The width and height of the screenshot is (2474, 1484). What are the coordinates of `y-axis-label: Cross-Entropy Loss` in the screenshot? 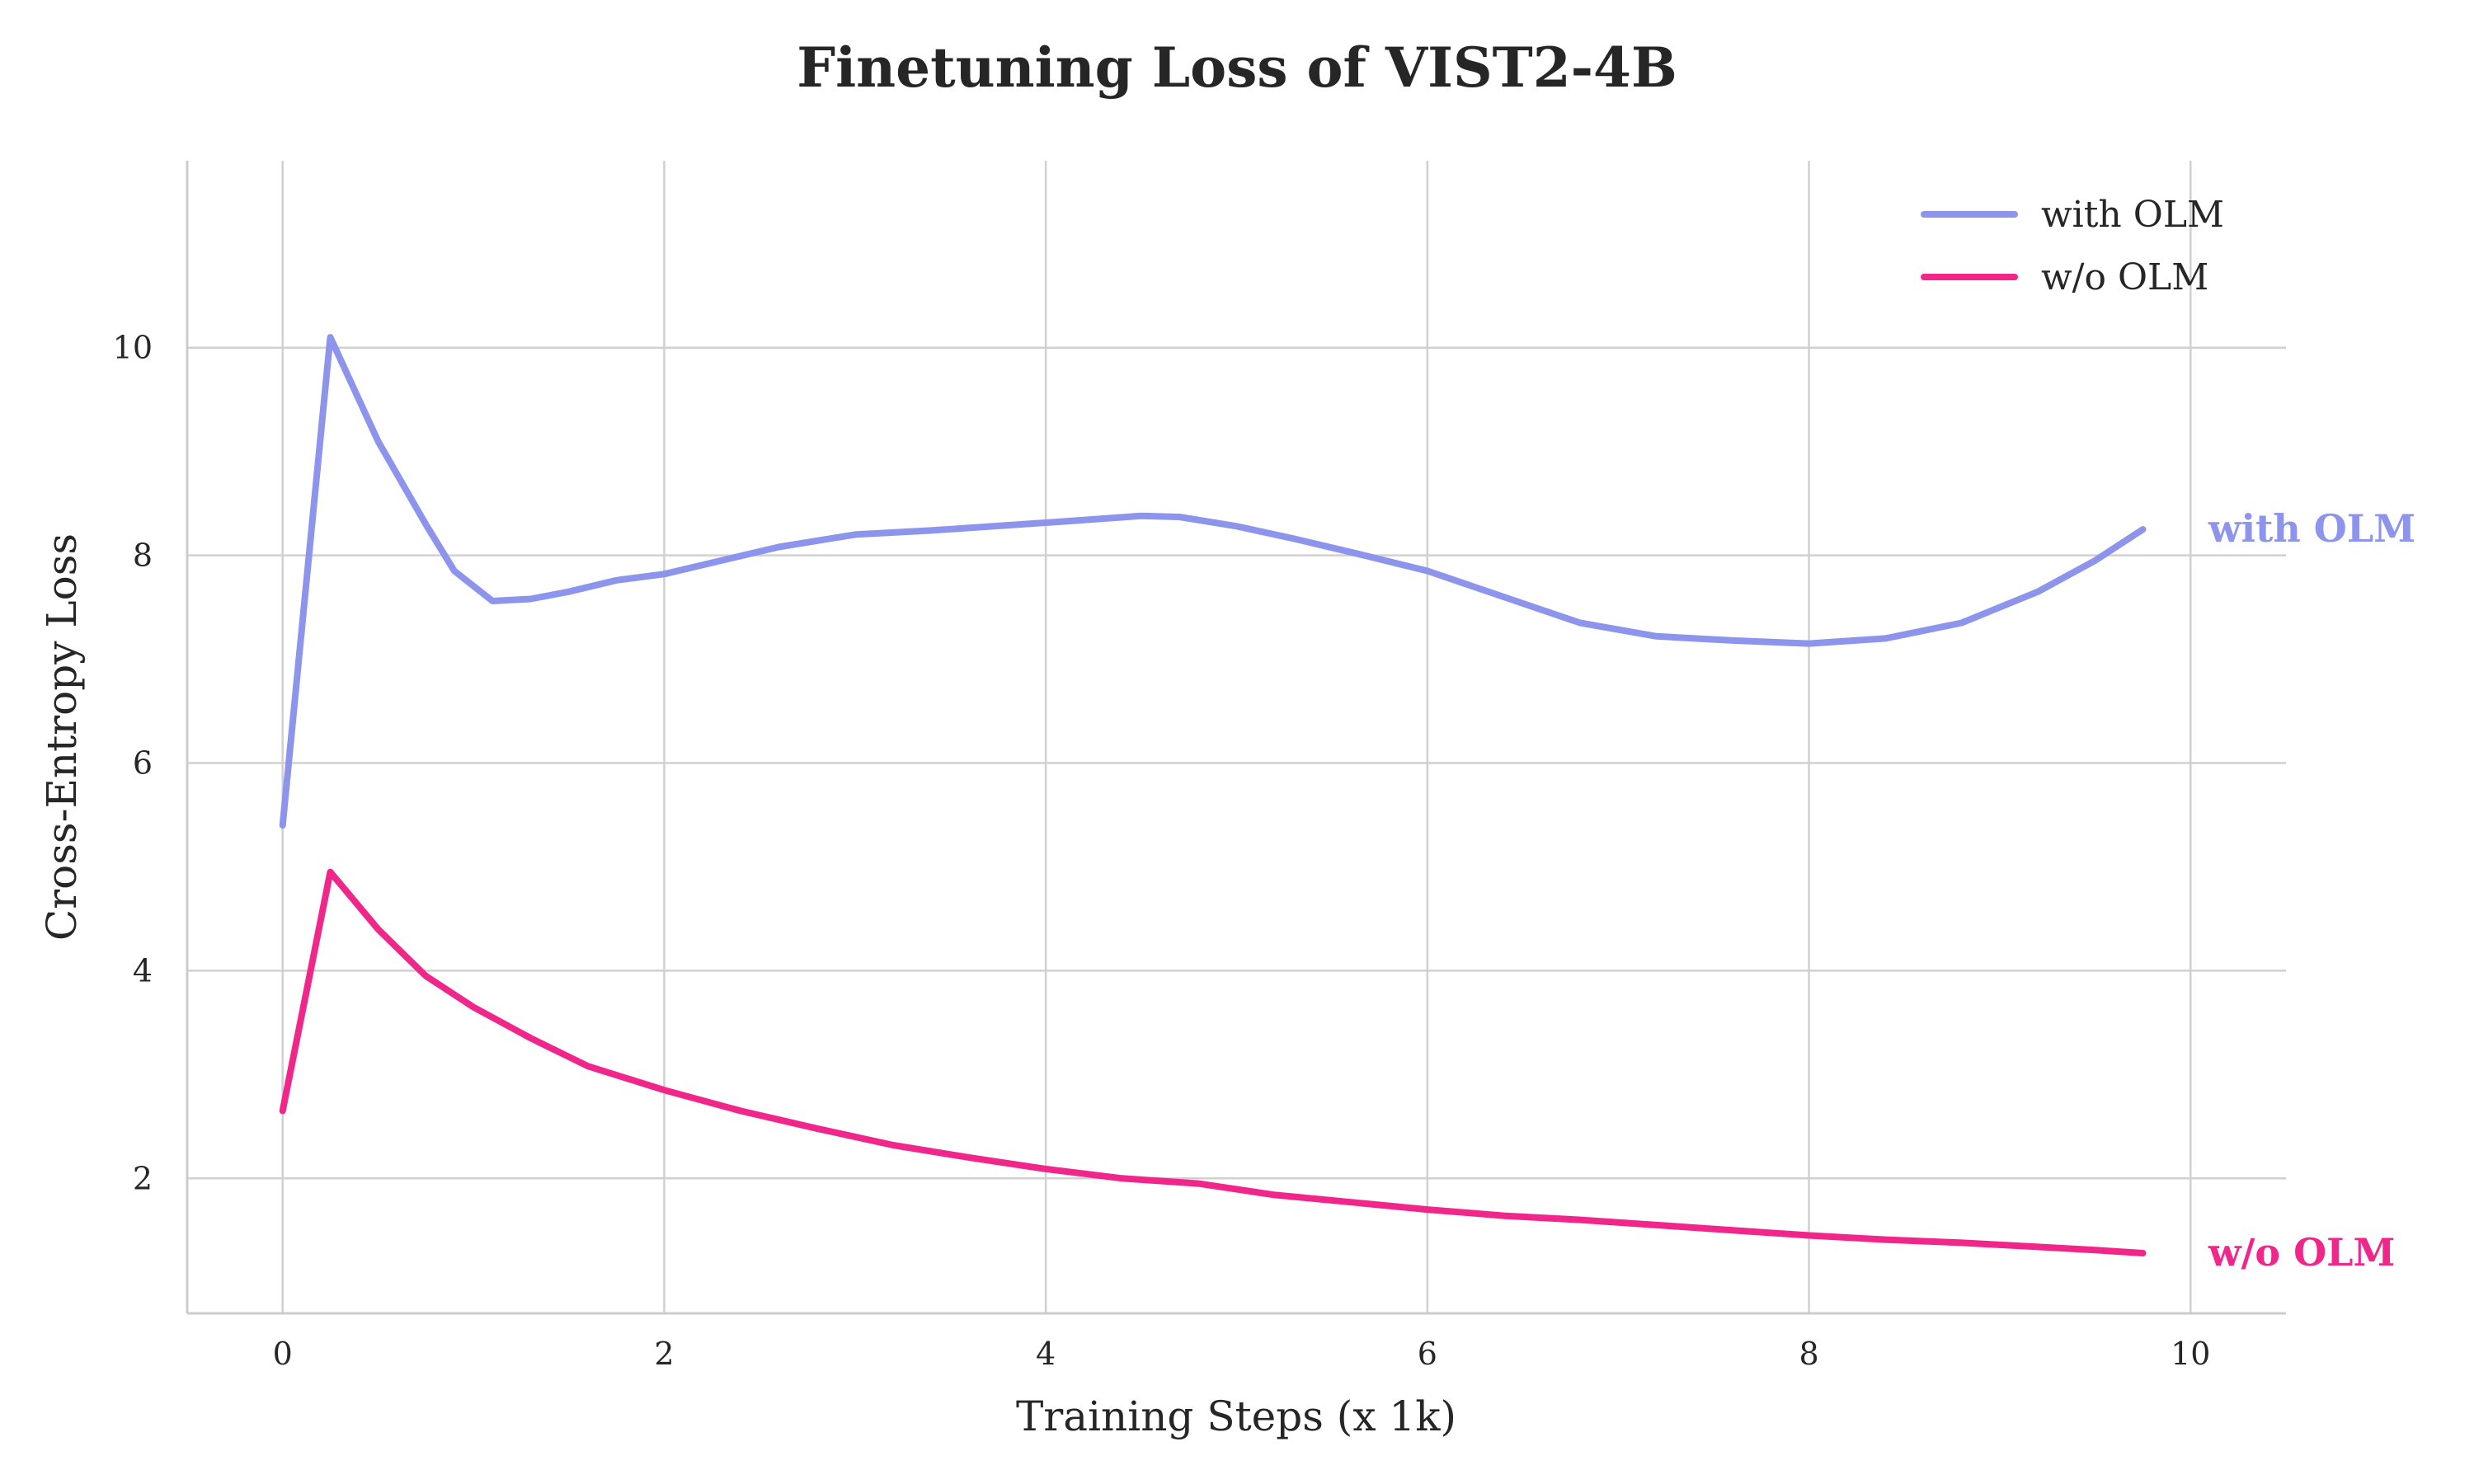 It's located at (62, 737).